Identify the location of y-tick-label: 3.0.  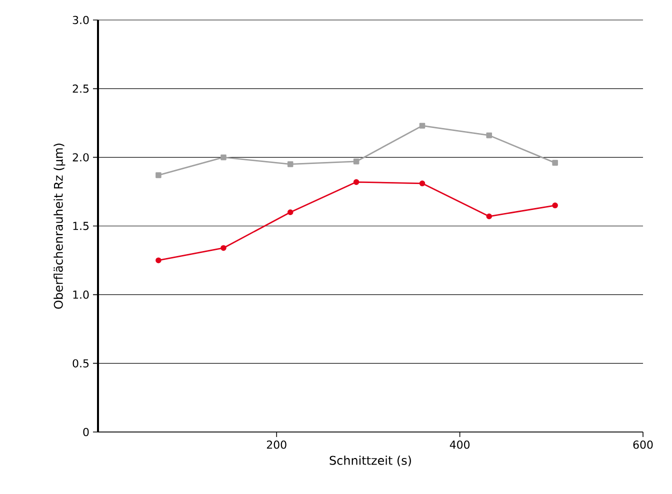
(80, 20).